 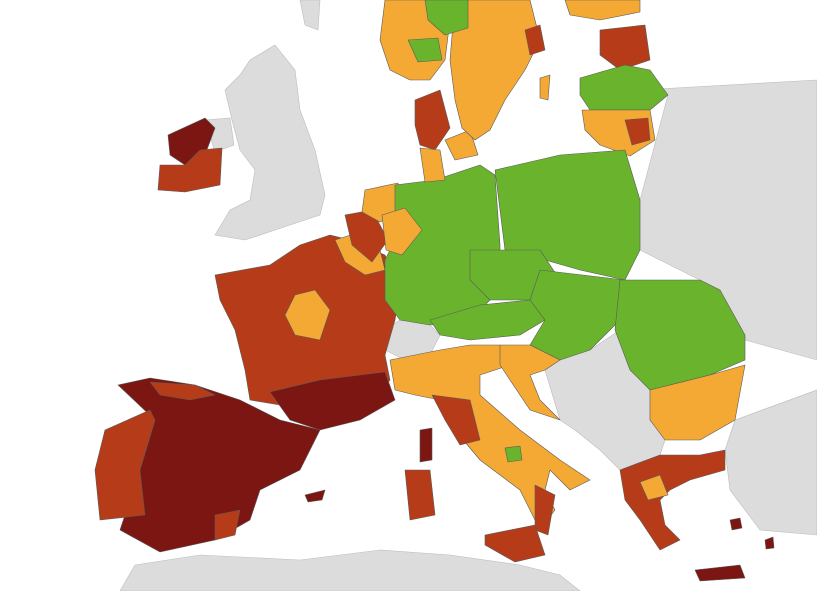 I want to click on region-austria, so click(x=487, y=320).